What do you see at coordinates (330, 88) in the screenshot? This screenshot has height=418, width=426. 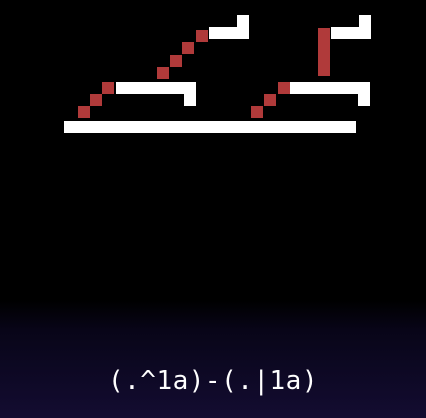 I see `right-lower-ledge` at bounding box center [330, 88].